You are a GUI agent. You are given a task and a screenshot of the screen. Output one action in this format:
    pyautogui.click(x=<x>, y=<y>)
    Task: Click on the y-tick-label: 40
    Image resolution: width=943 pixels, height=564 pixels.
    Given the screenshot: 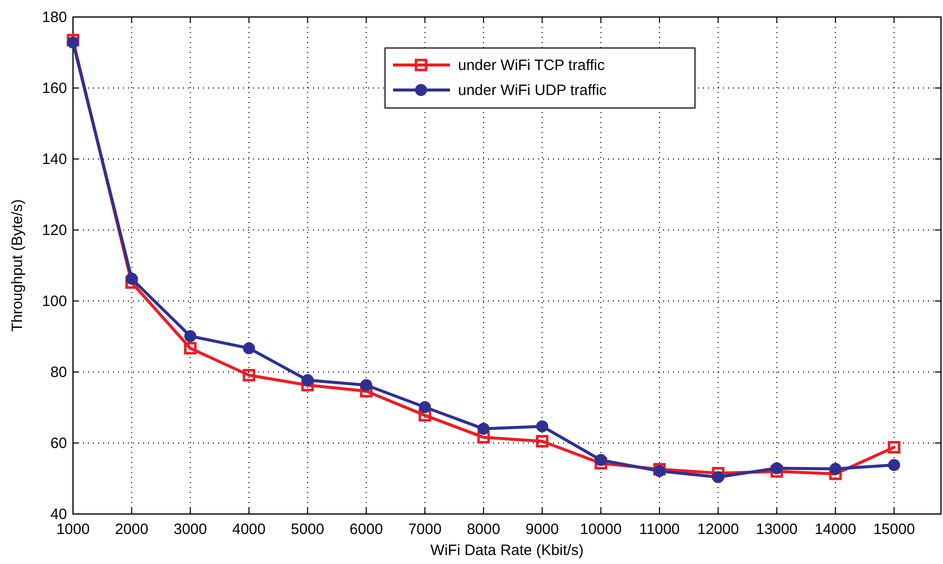 What is the action you would take?
    pyautogui.click(x=58, y=514)
    